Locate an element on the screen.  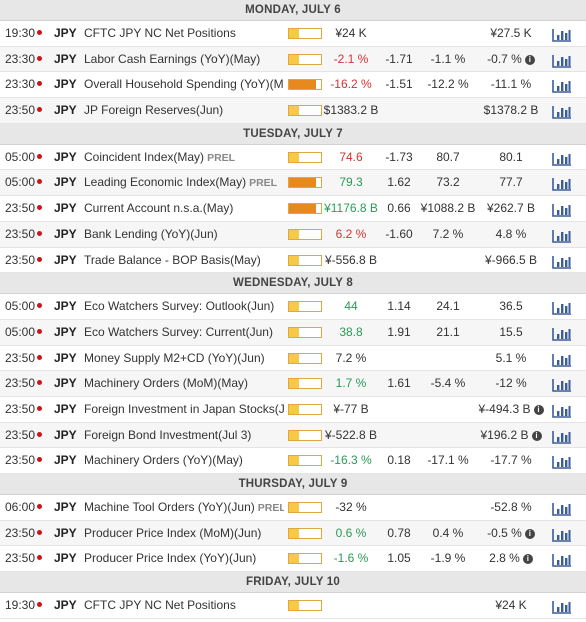
event-name-link: Machinery Orders (YoY)(May) is located at coordinates (184, 460).